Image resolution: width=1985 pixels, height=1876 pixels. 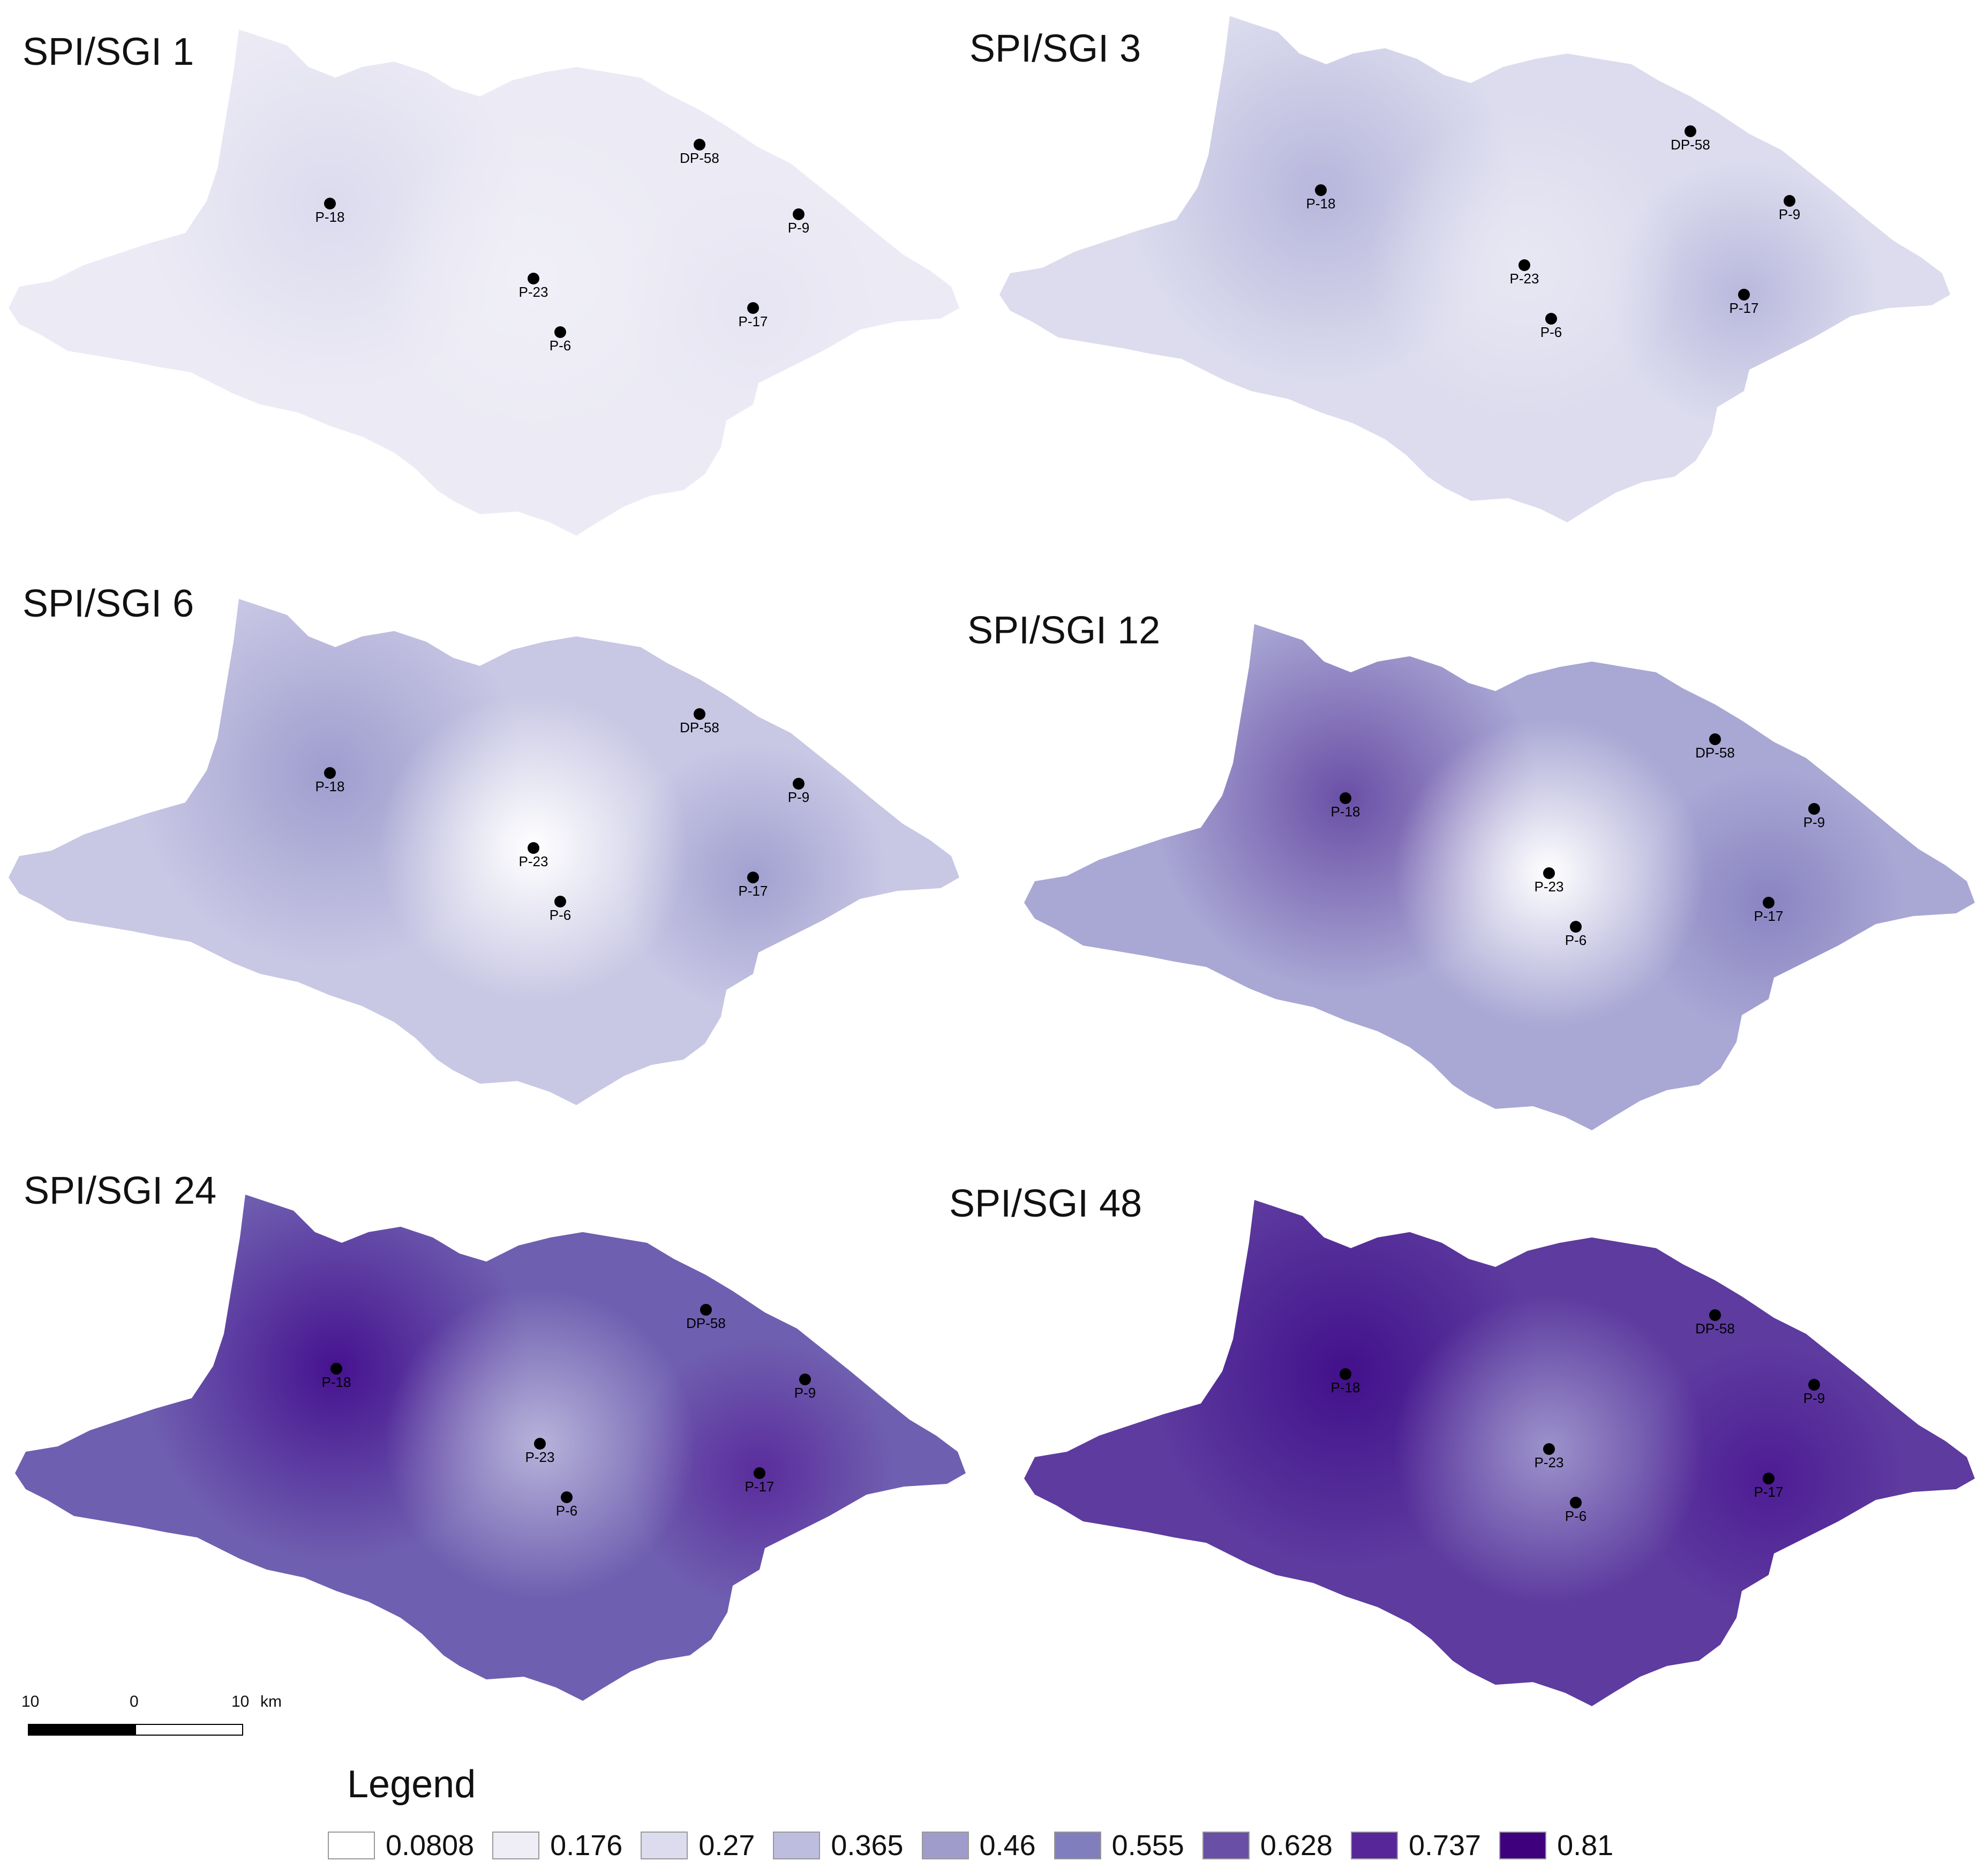 I want to click on map-panel-spi-sgi-3: DP-58 P-18 P-9 P-23 P-17 P-6, so click(x=1474, y=269).